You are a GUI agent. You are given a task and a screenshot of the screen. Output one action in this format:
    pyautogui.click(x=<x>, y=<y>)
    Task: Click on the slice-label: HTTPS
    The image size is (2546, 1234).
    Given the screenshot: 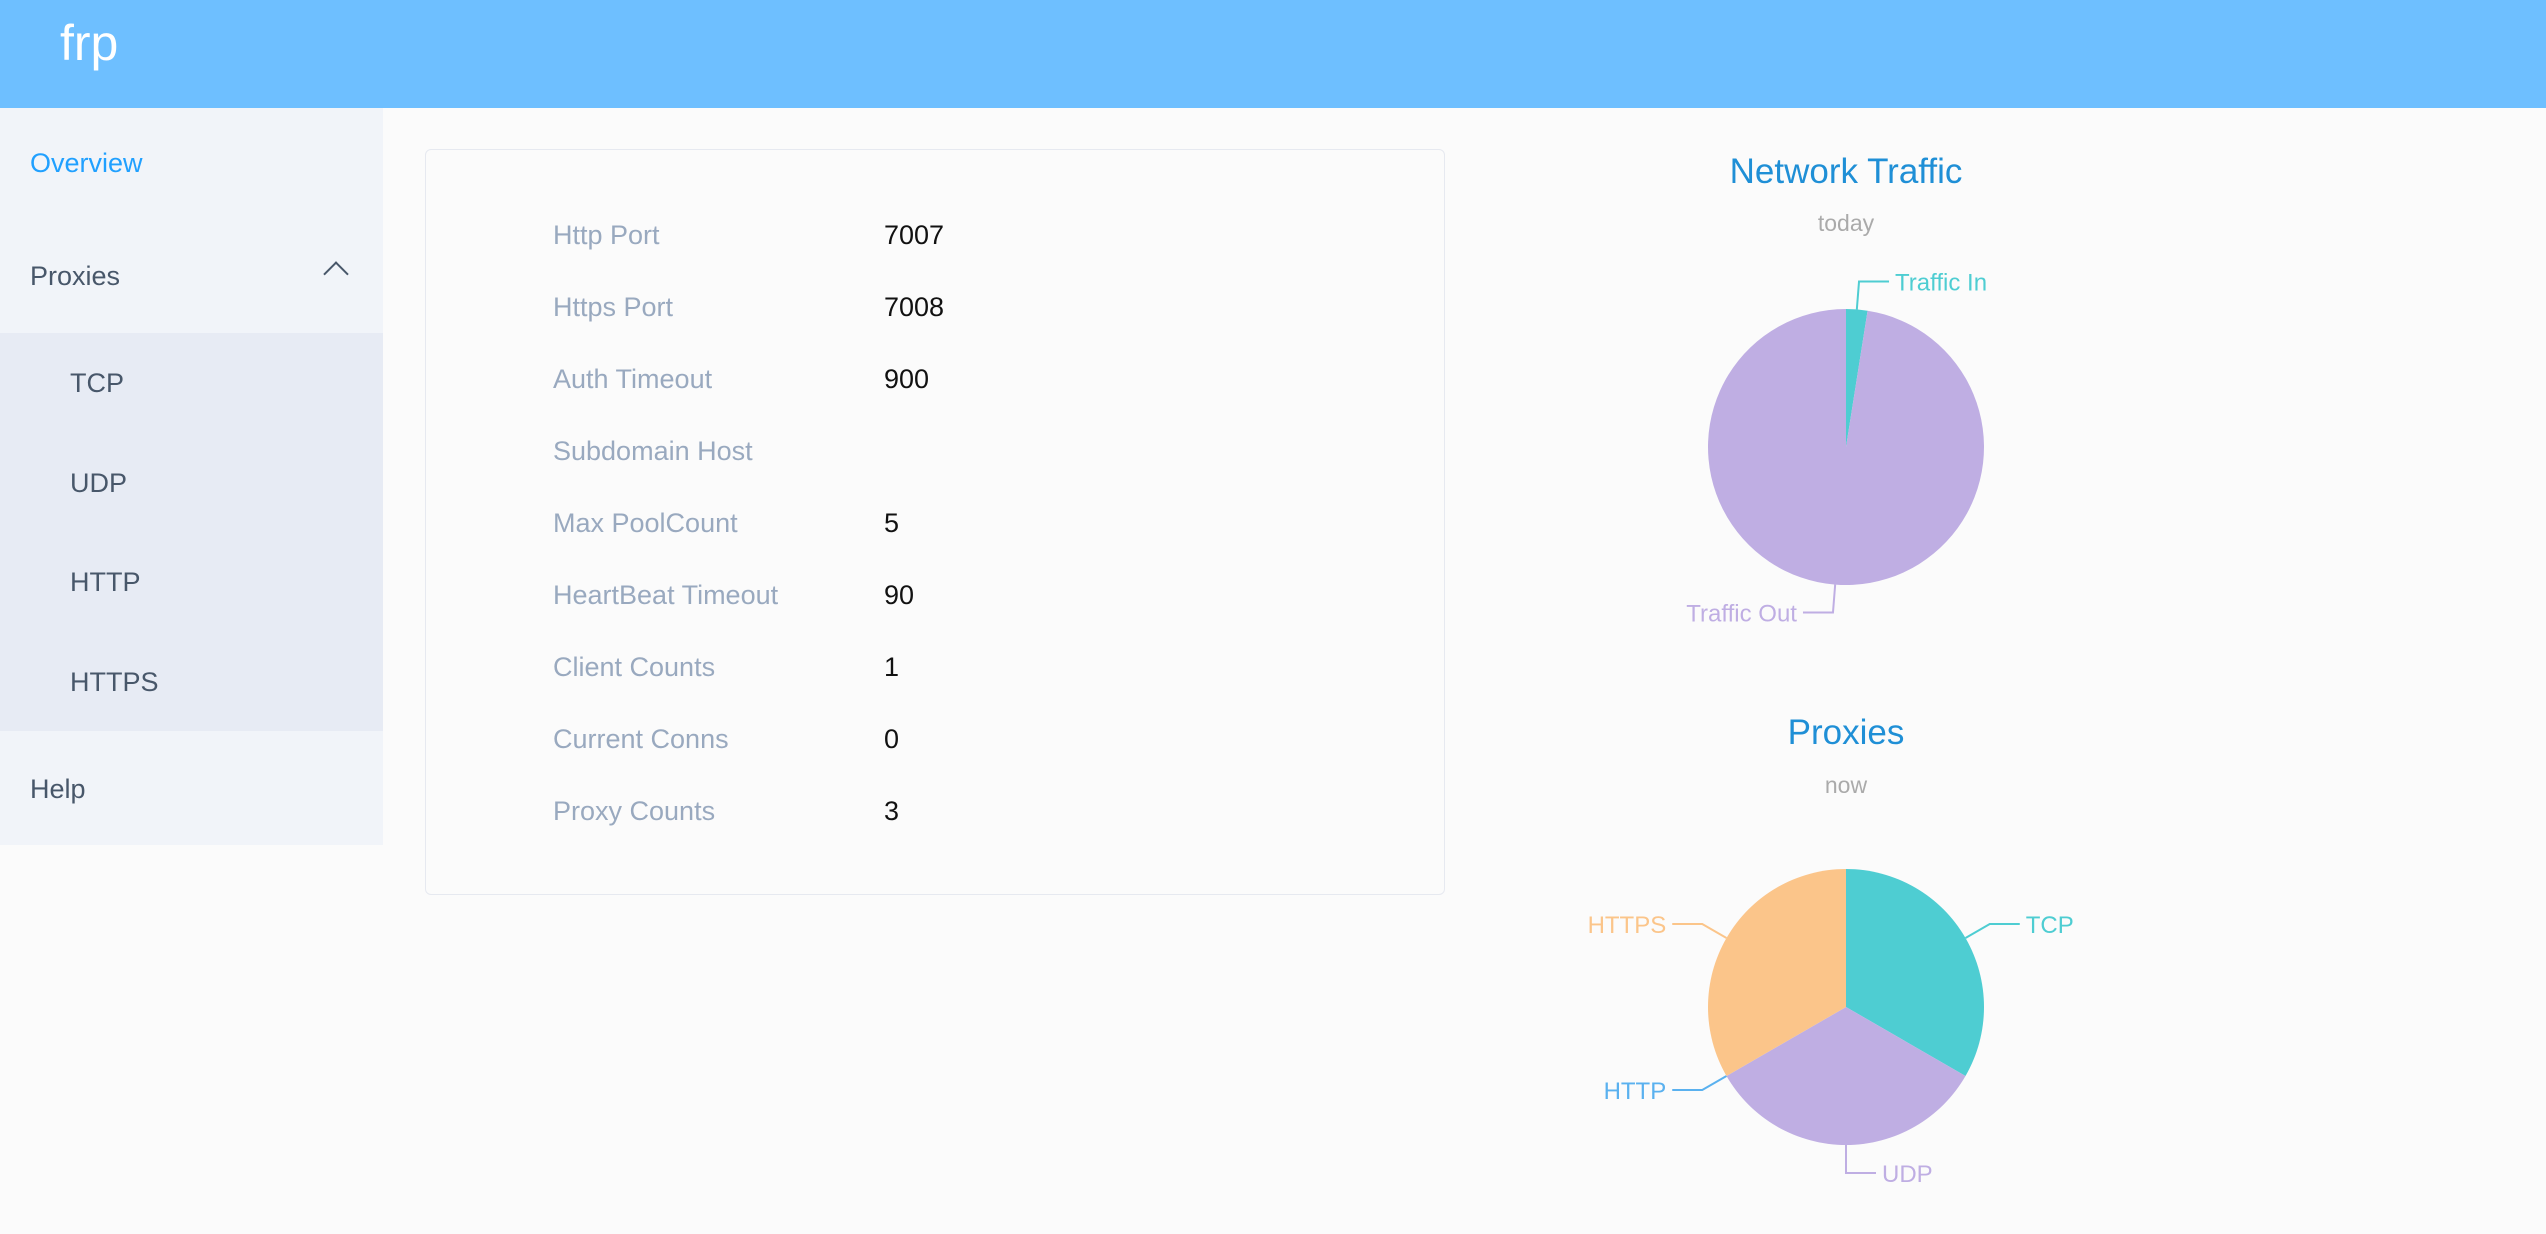 What is the action you would take?
    pyautogui.click(x=1627, y=925)
    